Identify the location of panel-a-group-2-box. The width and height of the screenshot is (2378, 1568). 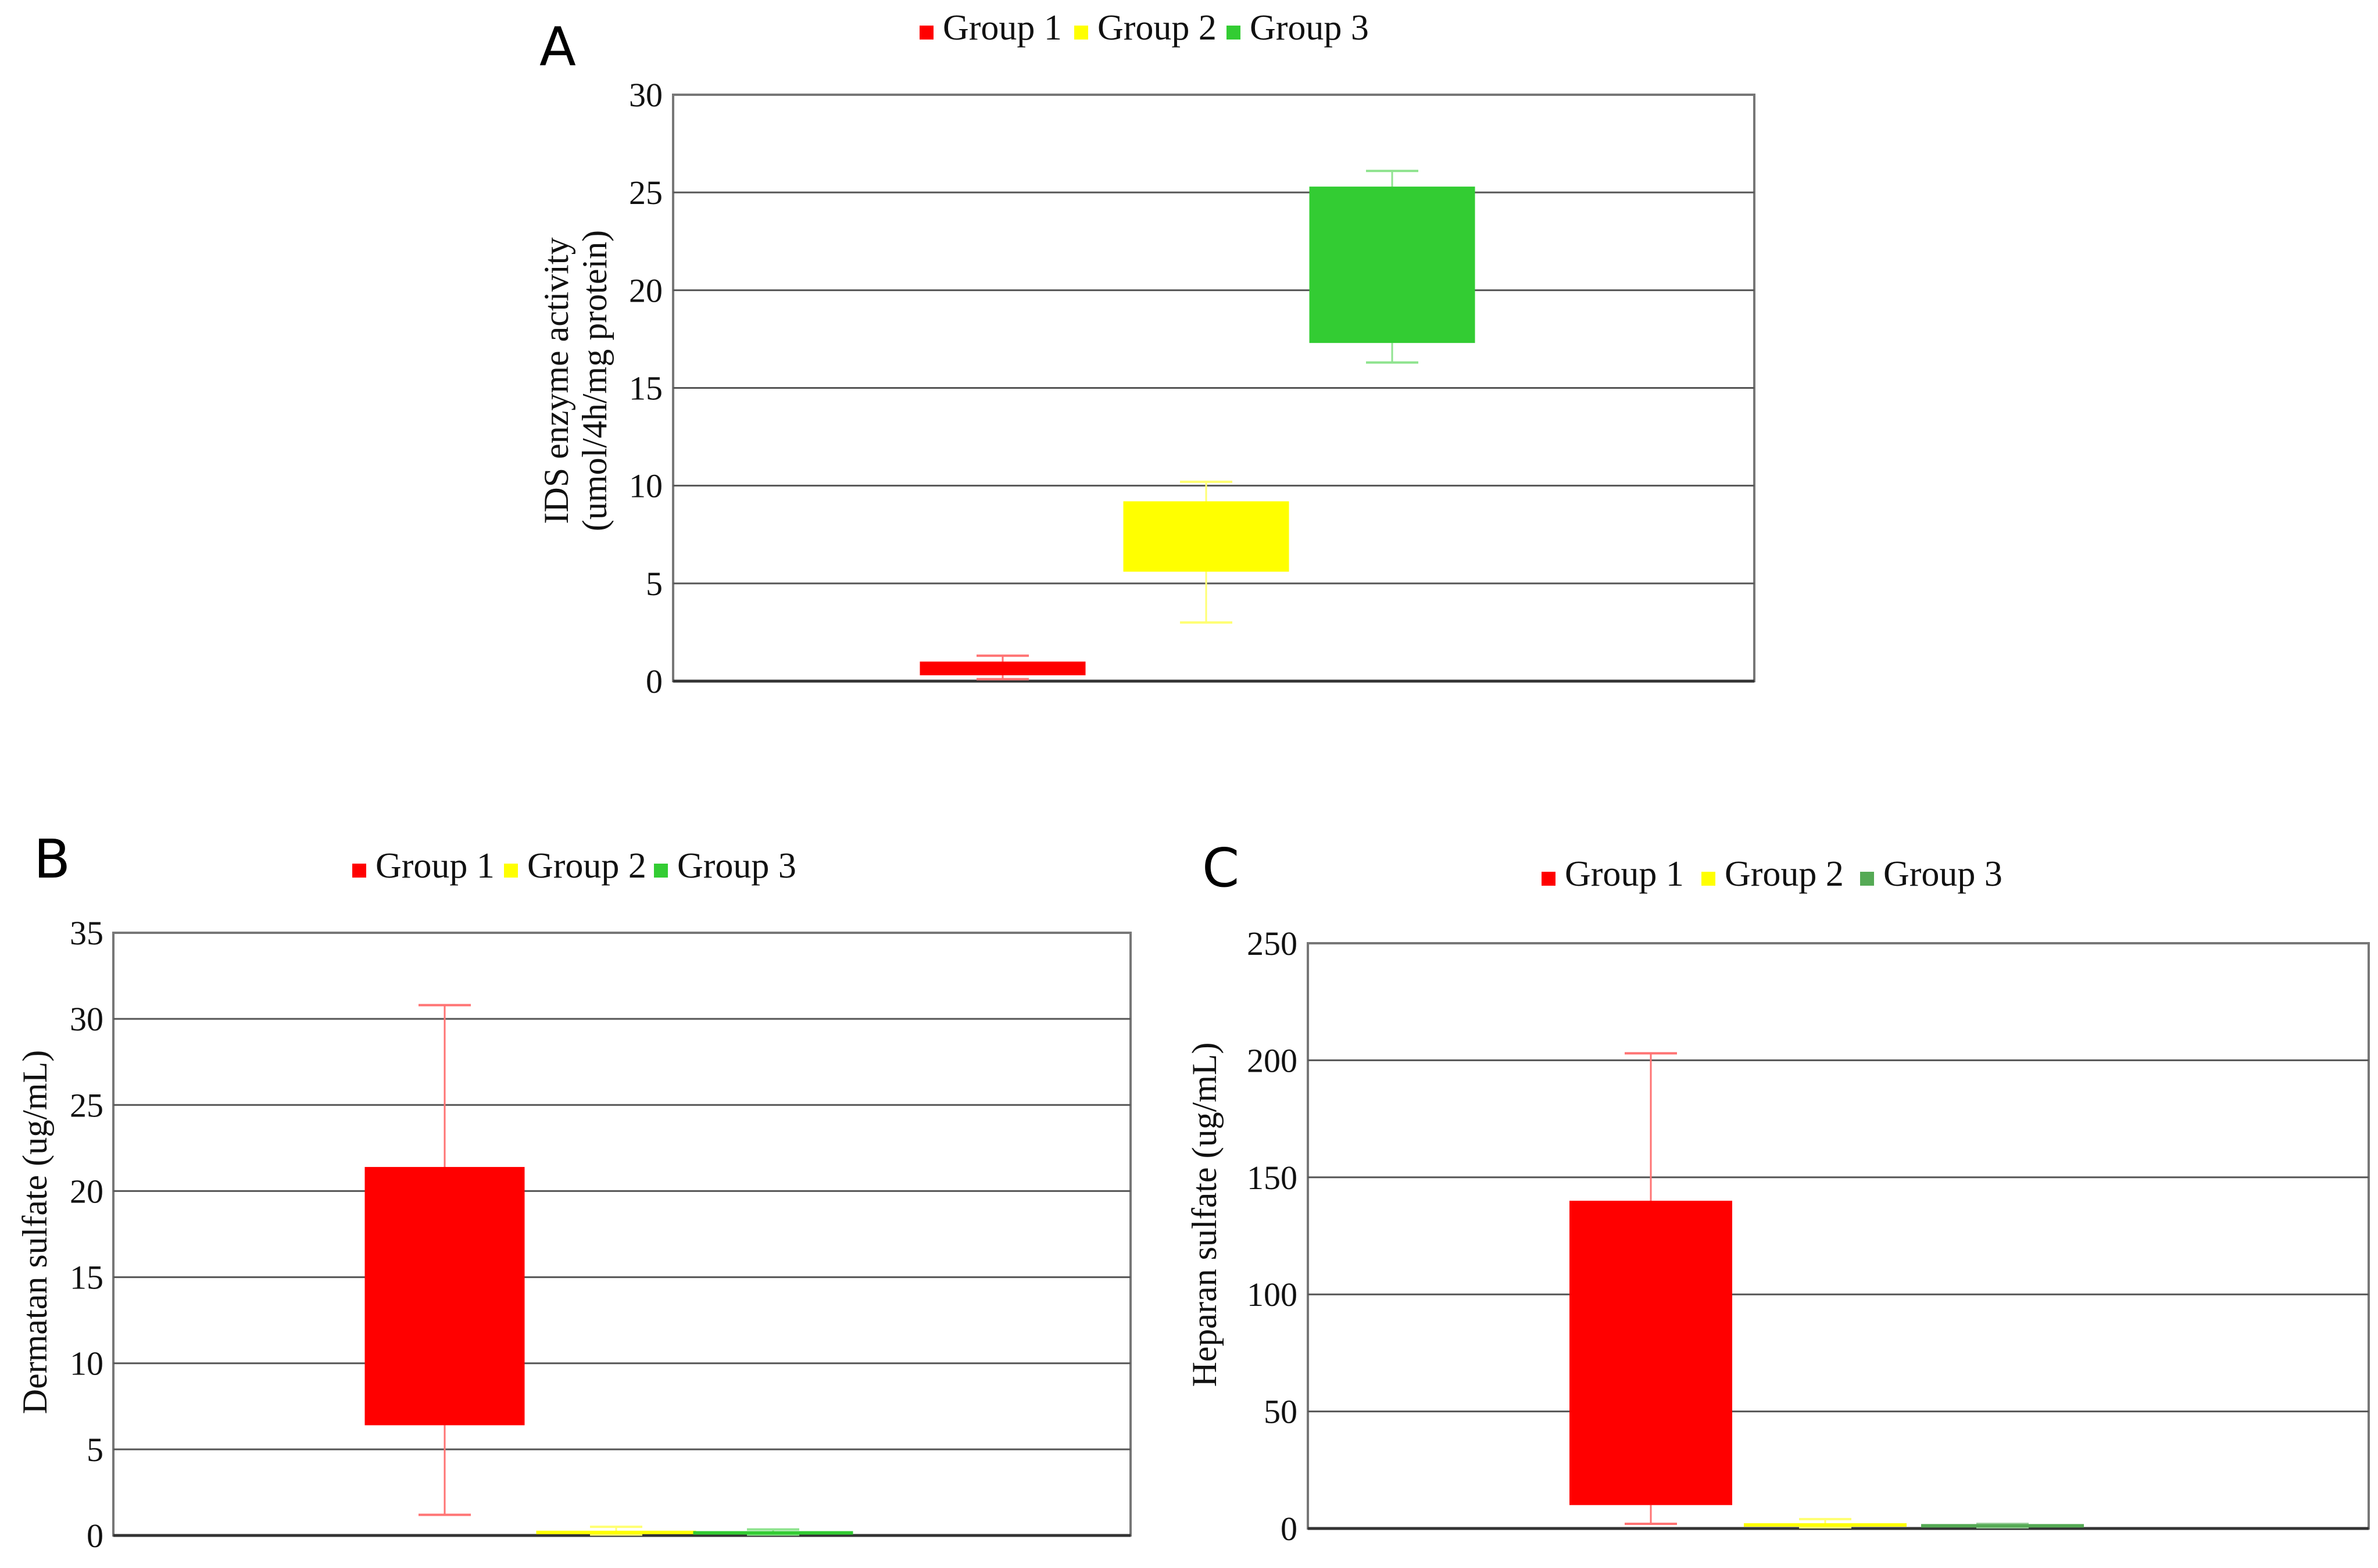
(1206, 536).